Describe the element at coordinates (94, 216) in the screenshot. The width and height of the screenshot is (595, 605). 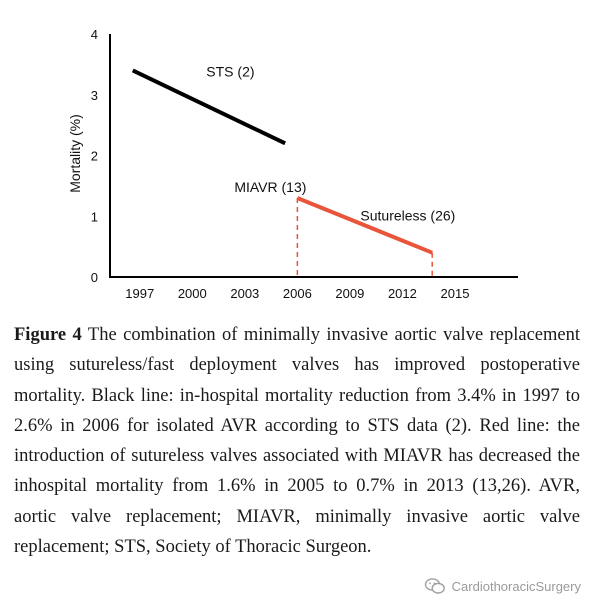
I see `y-tick-label: 1` at that location.